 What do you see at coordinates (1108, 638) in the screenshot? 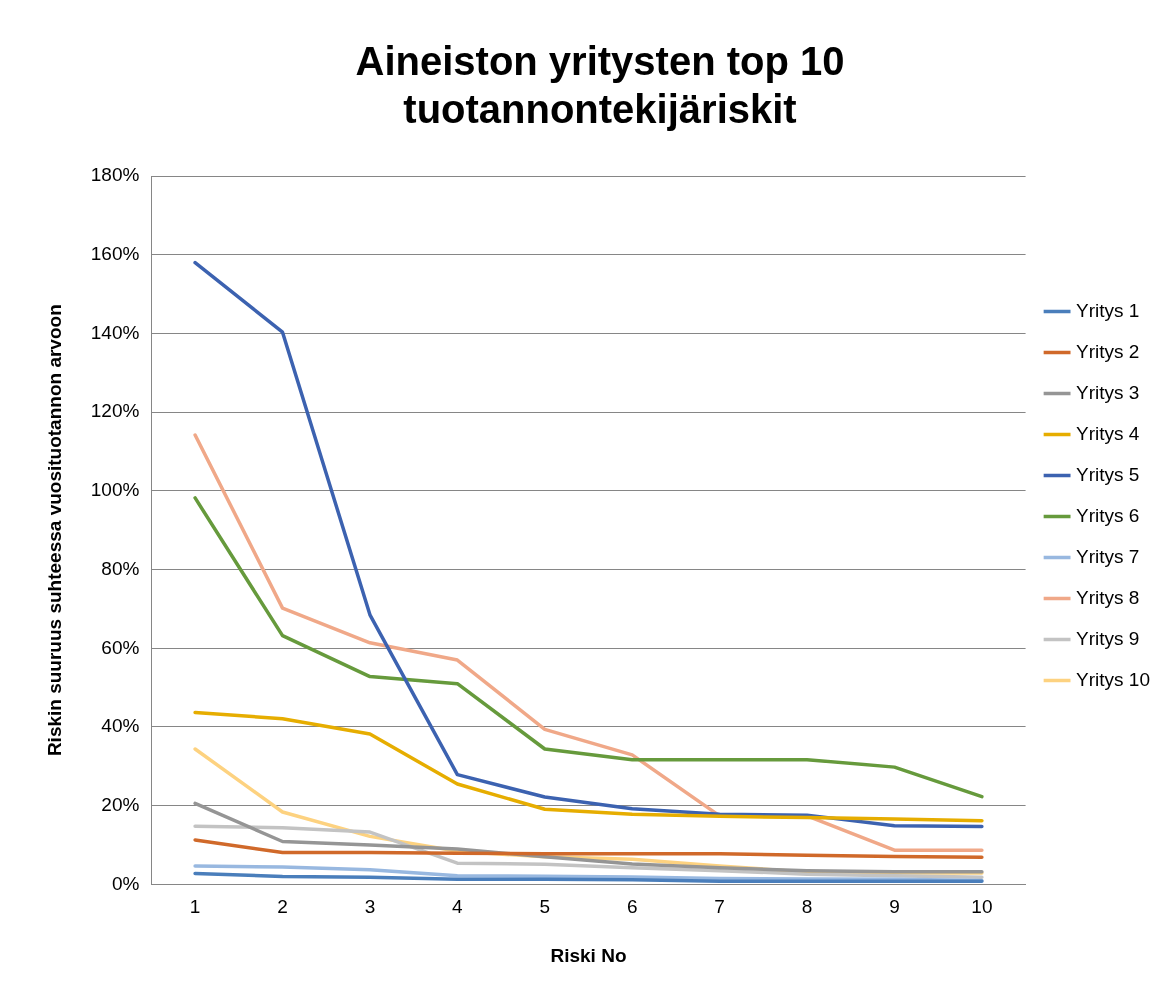
I see `legend-label: Yritys 9` at bounding box center [1108, 638].